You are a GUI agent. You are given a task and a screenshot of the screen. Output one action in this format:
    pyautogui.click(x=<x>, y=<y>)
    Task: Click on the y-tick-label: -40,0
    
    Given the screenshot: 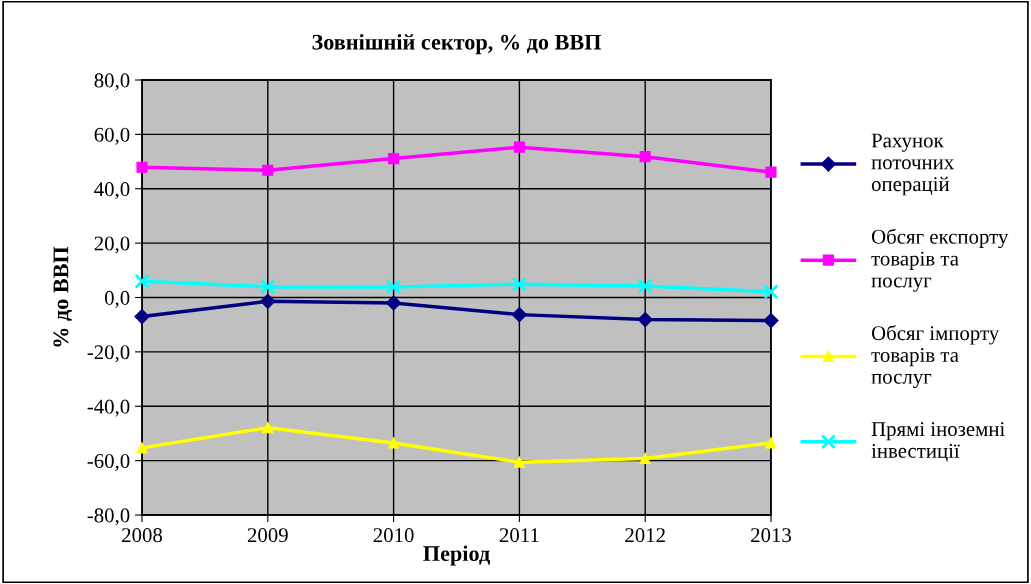 What is the action you would take?
    pyautogui.click(x=108, y=408)
    